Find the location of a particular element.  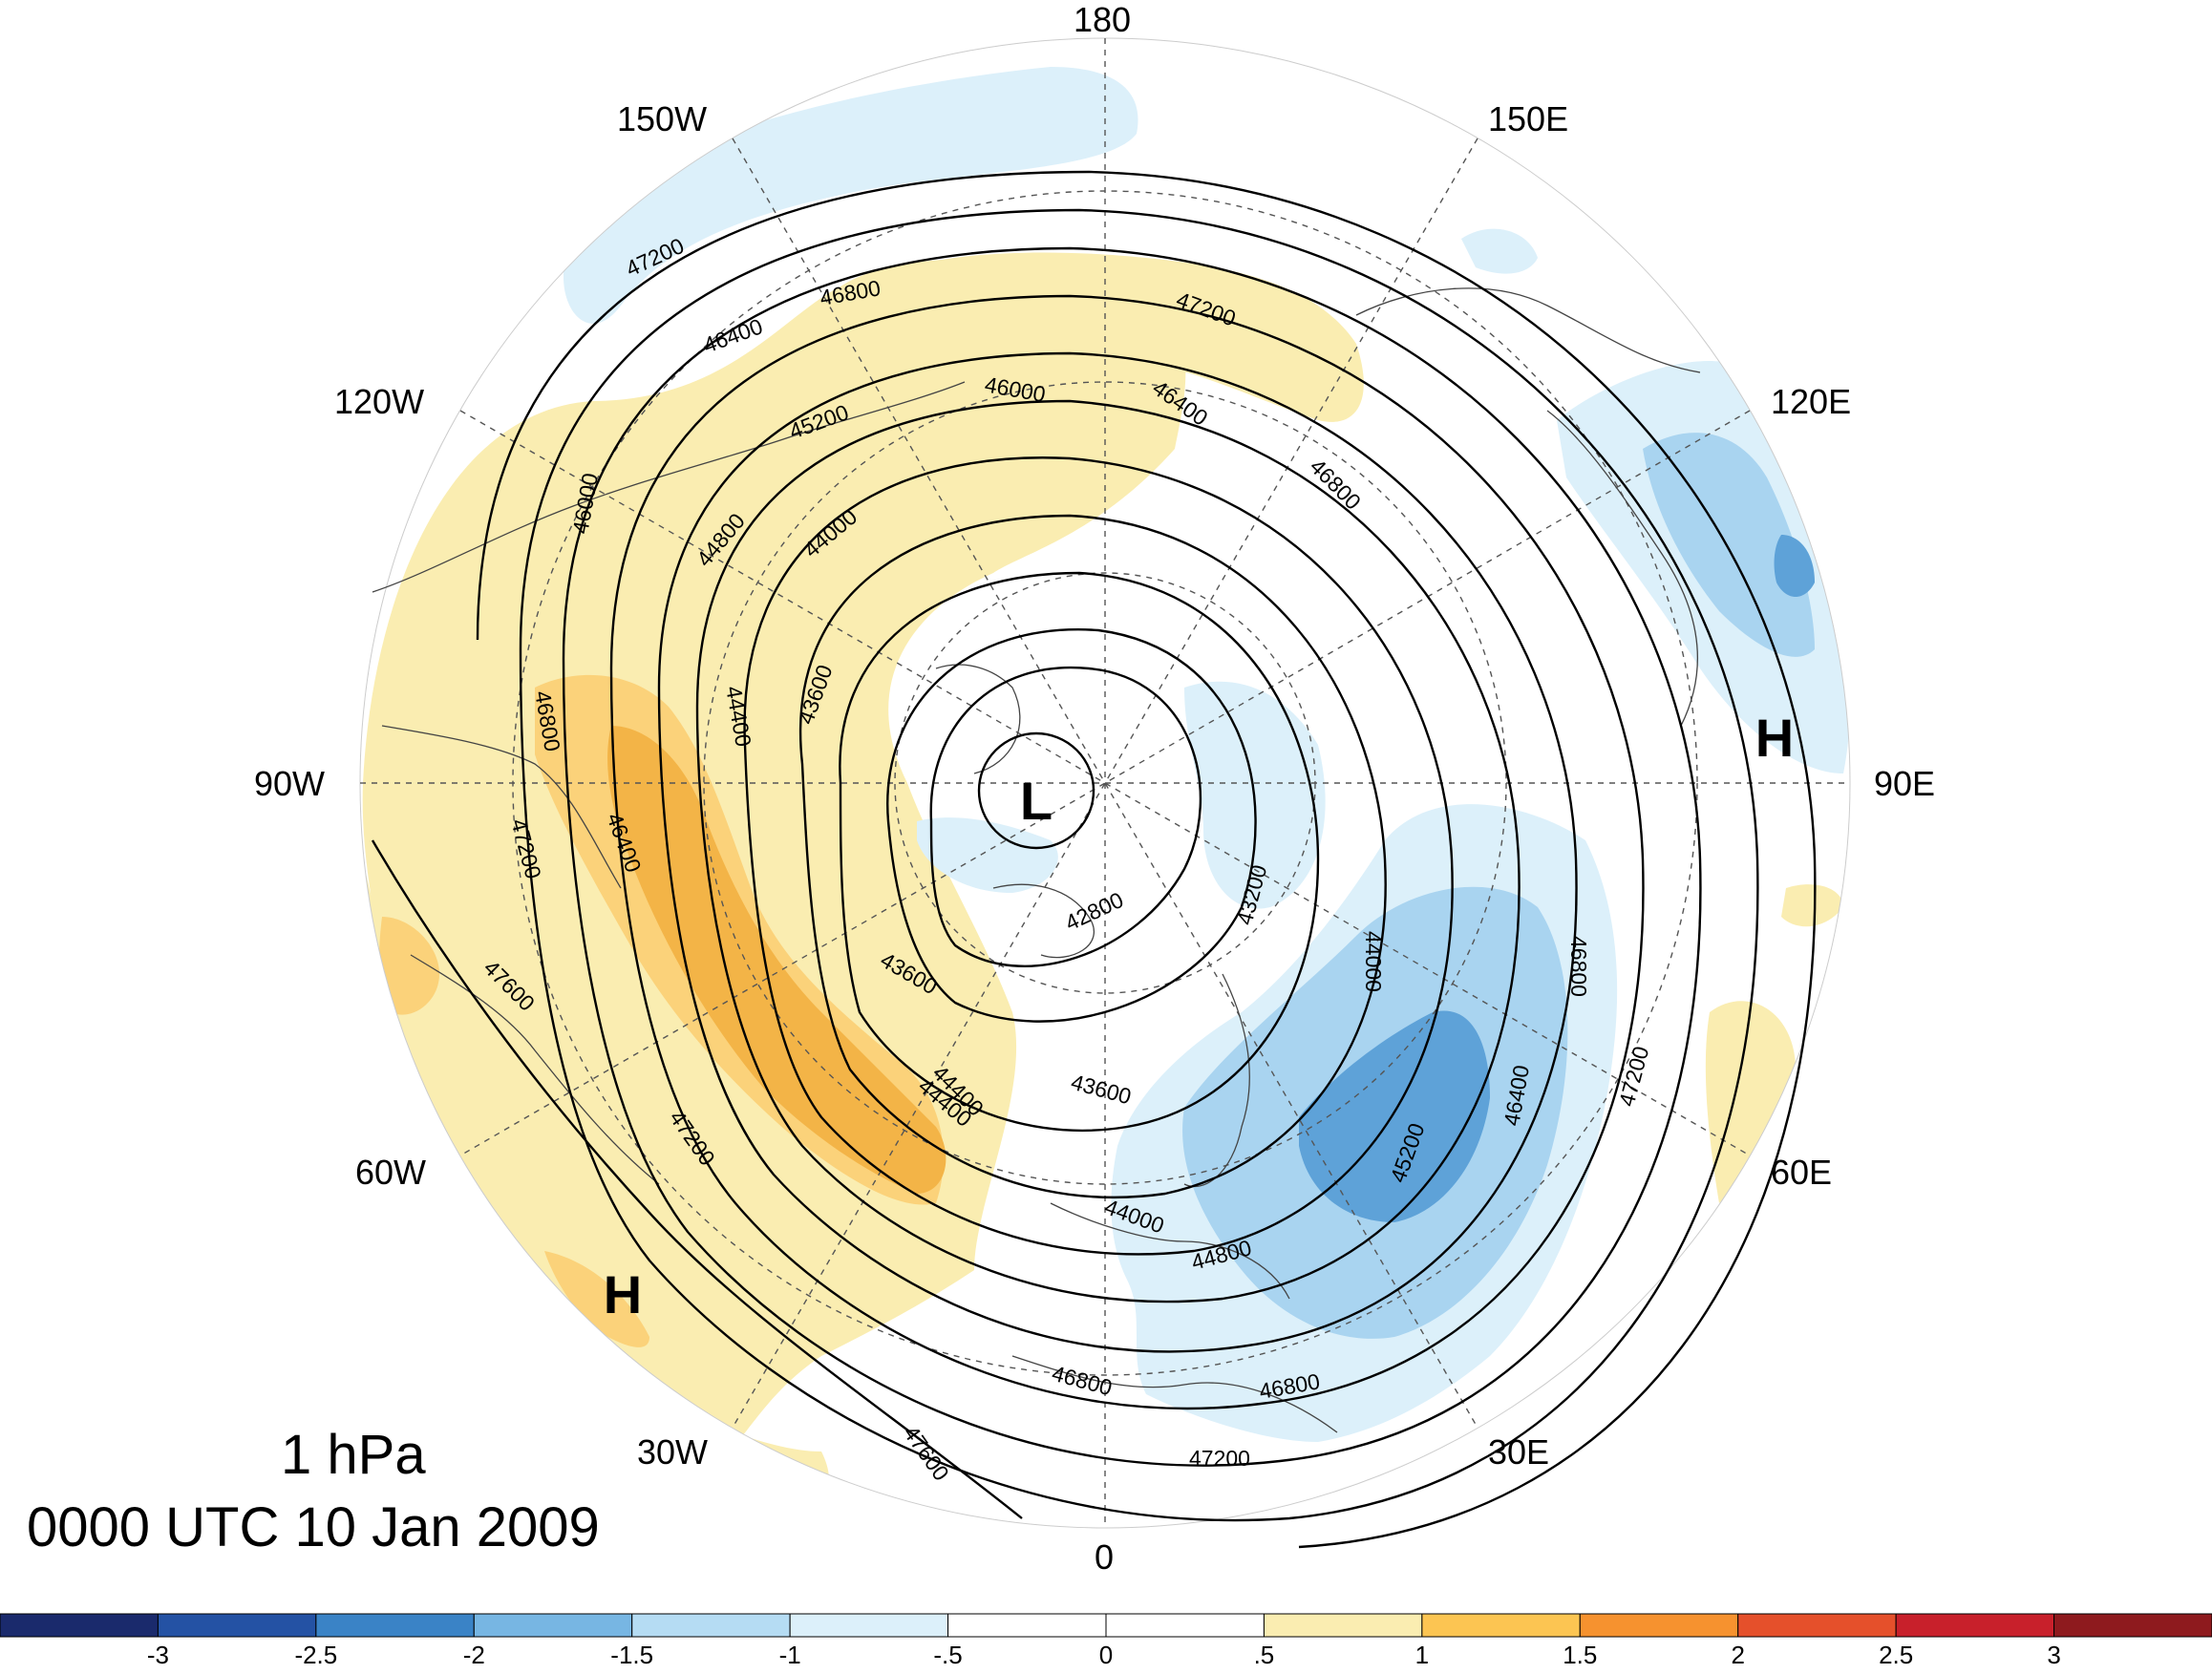

negative-anomaly-pole-small is located at coordinates (987, 855).